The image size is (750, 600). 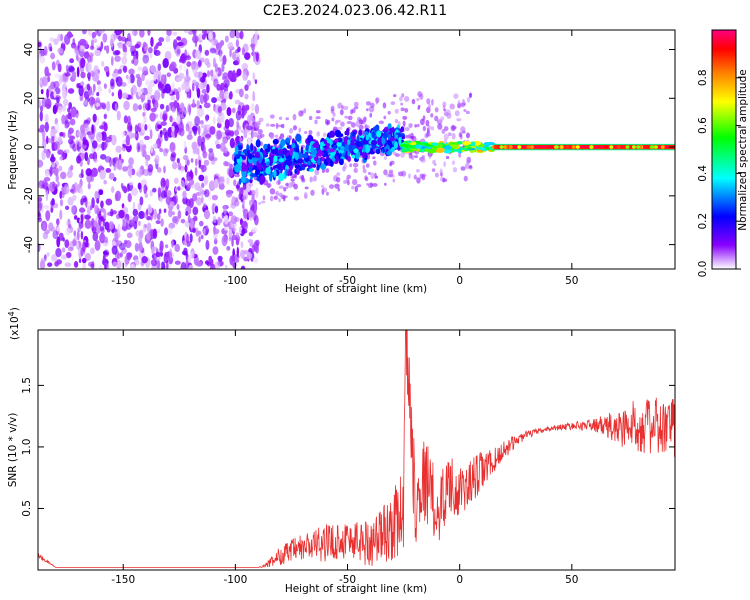 What do you see at coordinates (703, 269) in the screenshot?
I see `colorbar-tick-label: 0.0` at bounding box center [703, 269].